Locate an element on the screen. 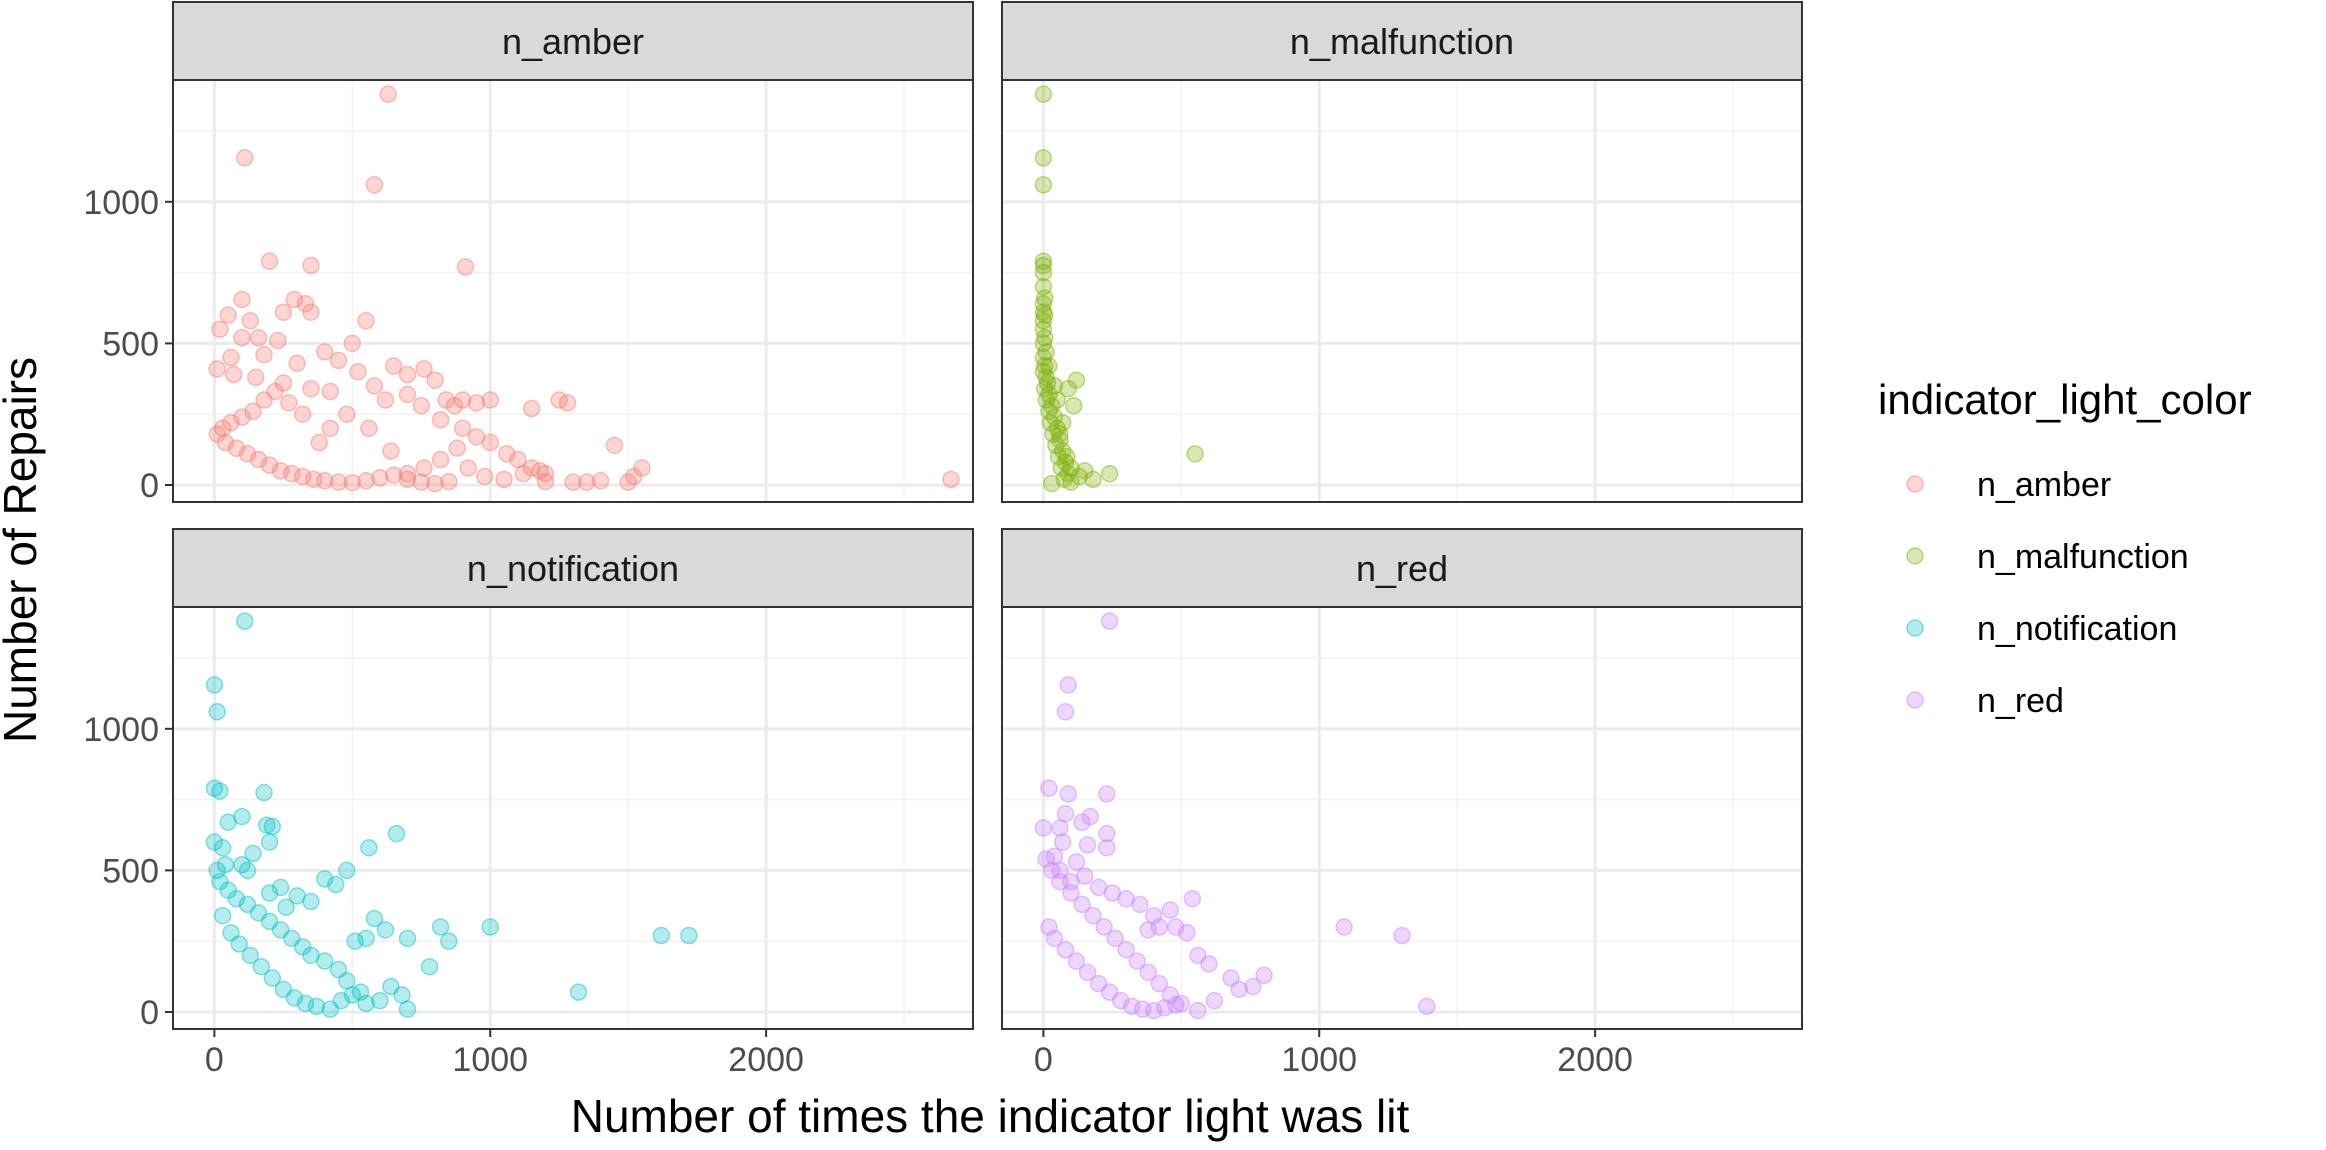 Image resolution: width=2326 pixels, height=1150 pixels. x-tick-label: 2000 is located at coordinates (766, 1060).